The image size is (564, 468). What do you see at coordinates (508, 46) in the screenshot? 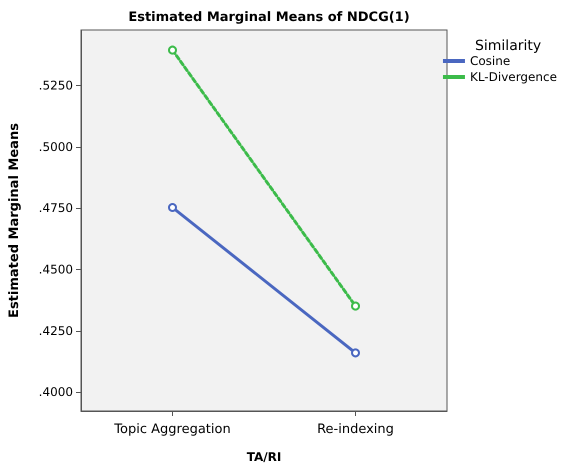
I see `legend-title: Similarity` at bounding box center [508, 46].